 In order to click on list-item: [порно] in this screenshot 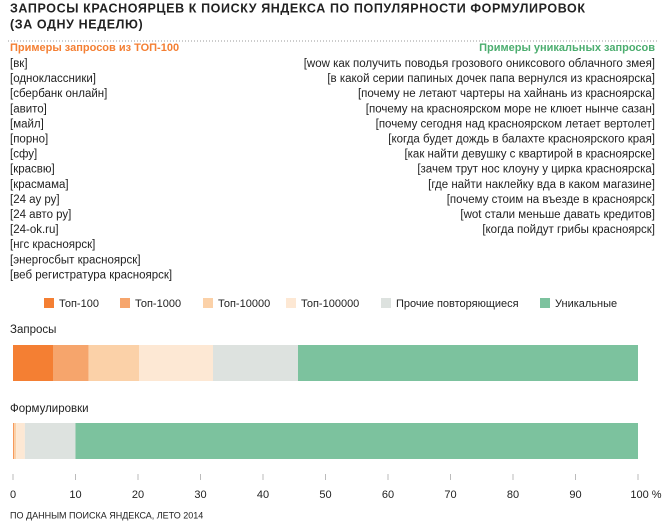, I will do `click(29, 140)`.